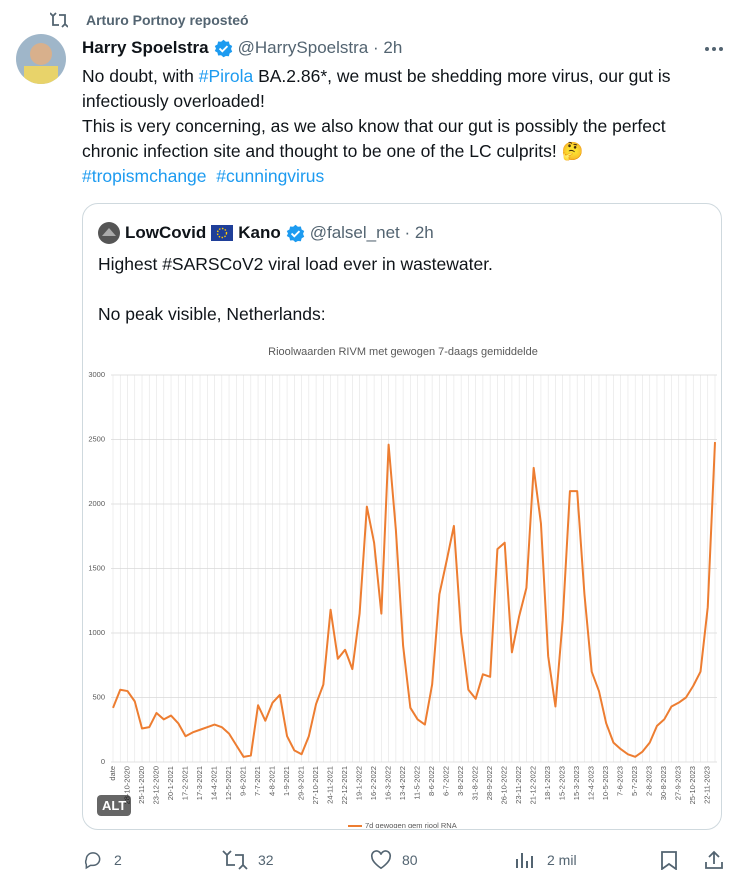  Describe the element at coordinates (112, 773) in the screenshot. I see `x-tick-label: date` at that location.